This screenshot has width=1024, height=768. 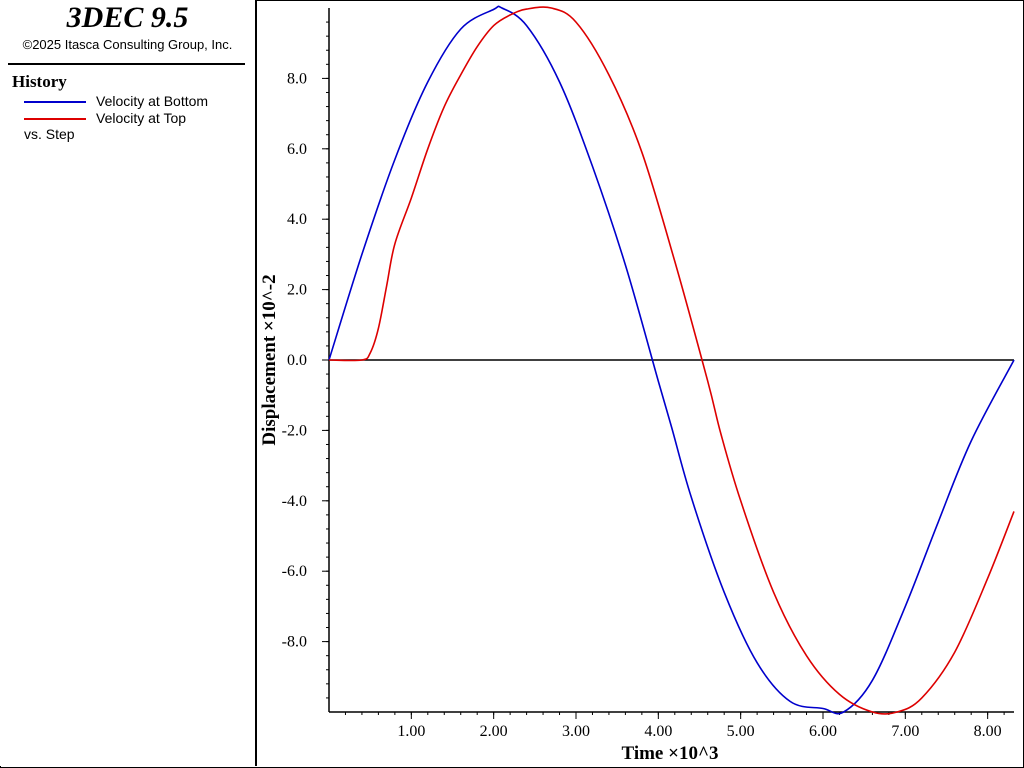 I want to click on y-axis-label: Displacement ×10^-2, so click(x=269, y=359).